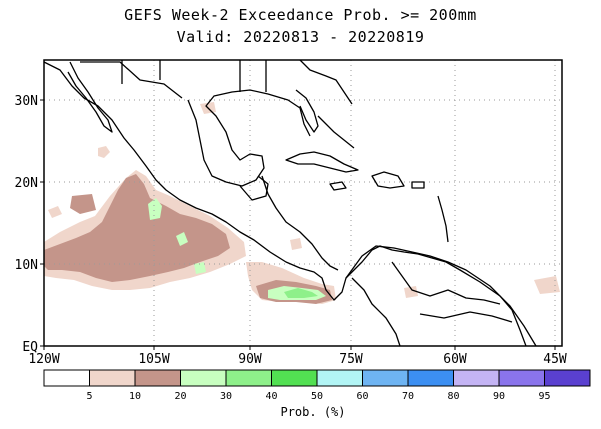  I want to click on prob-20-30-off-mexico-c, so click(200, 268).